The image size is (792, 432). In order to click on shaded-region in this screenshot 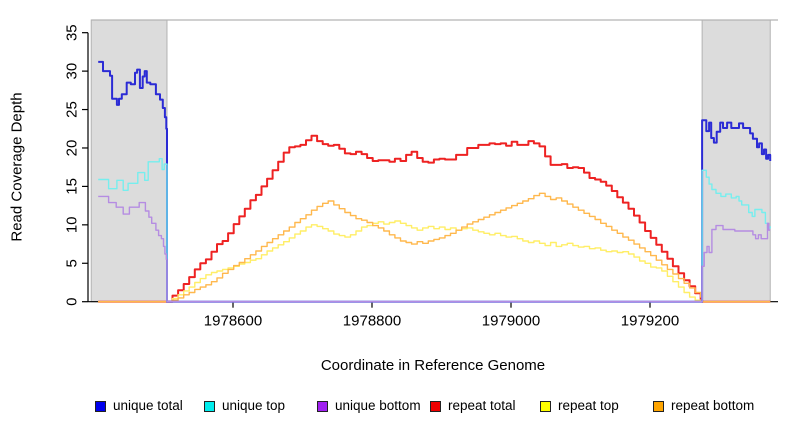, I will do `click(736, 161)`.